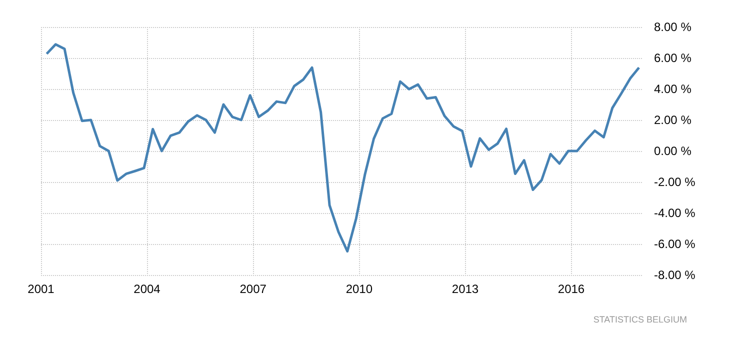  Describe the element at coordinates (640, 319) in the screenshot. I see `text: STATISTICS BELGIUM` at that location.